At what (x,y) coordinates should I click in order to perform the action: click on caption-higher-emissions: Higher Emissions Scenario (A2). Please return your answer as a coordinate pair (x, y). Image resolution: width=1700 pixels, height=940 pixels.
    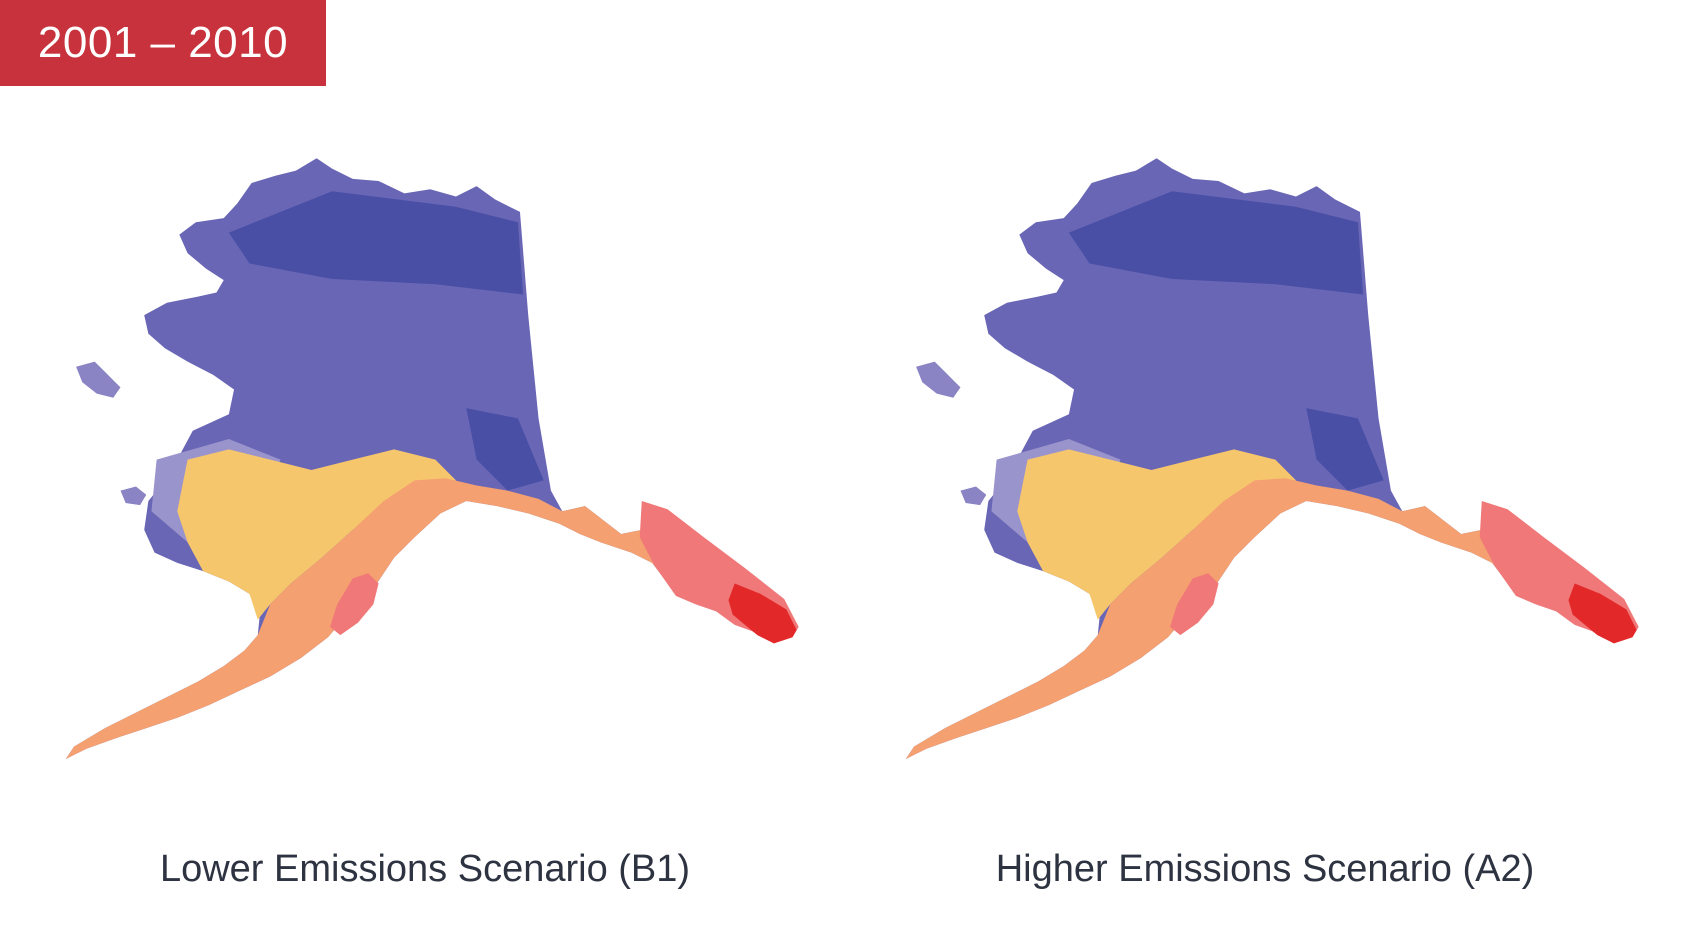
    Looking at the image, I should click on (1265, 869).